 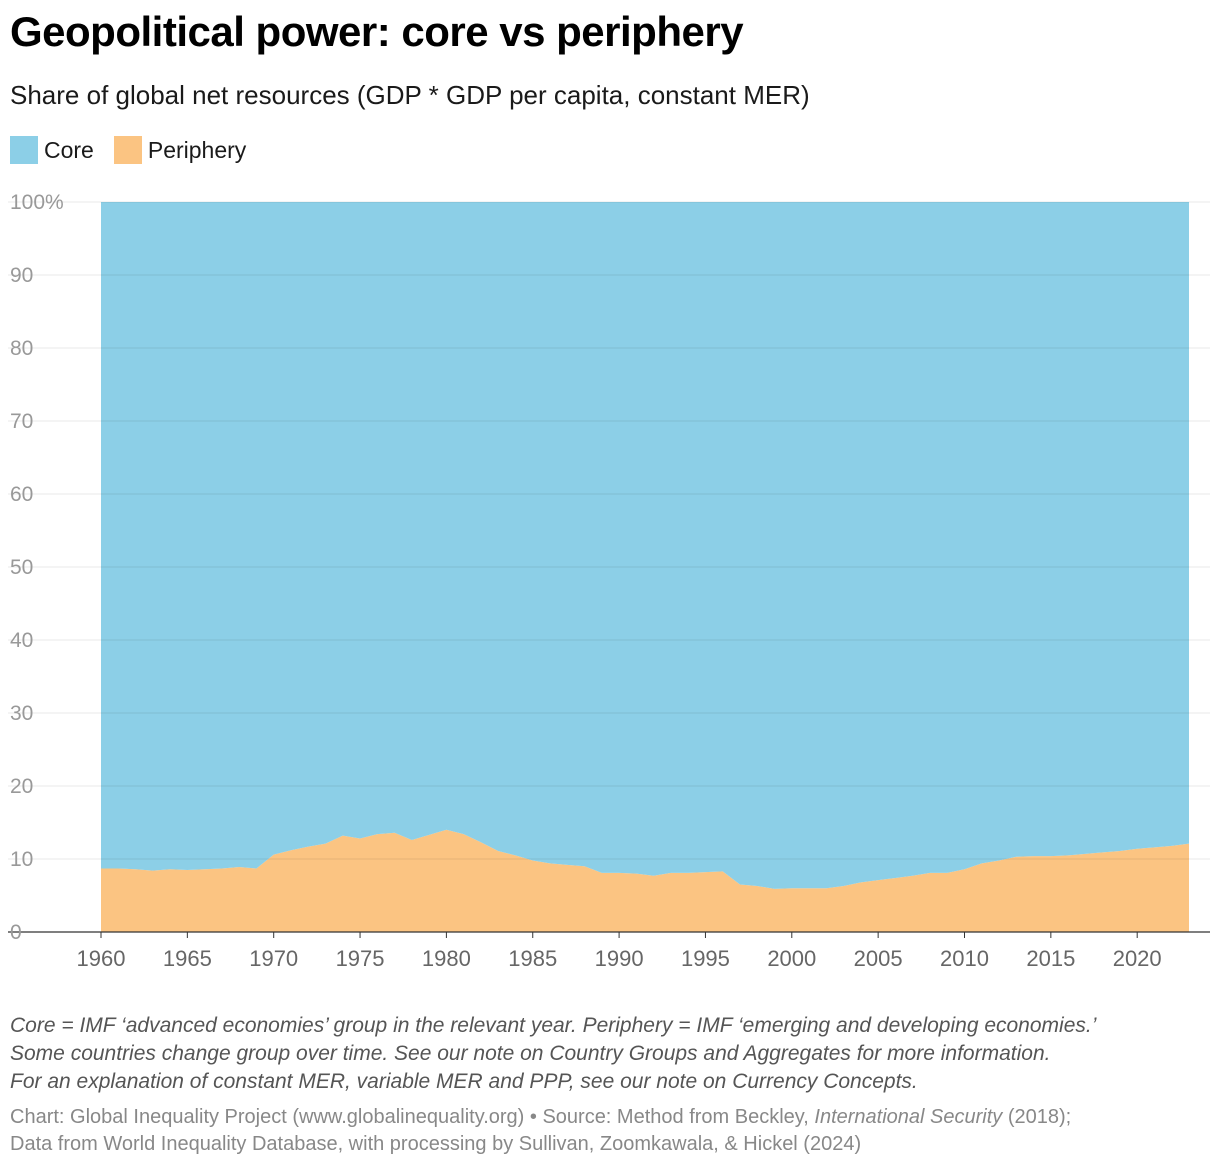 I want to click on y-tick-label-90: 90, so click(x=21, y=275).